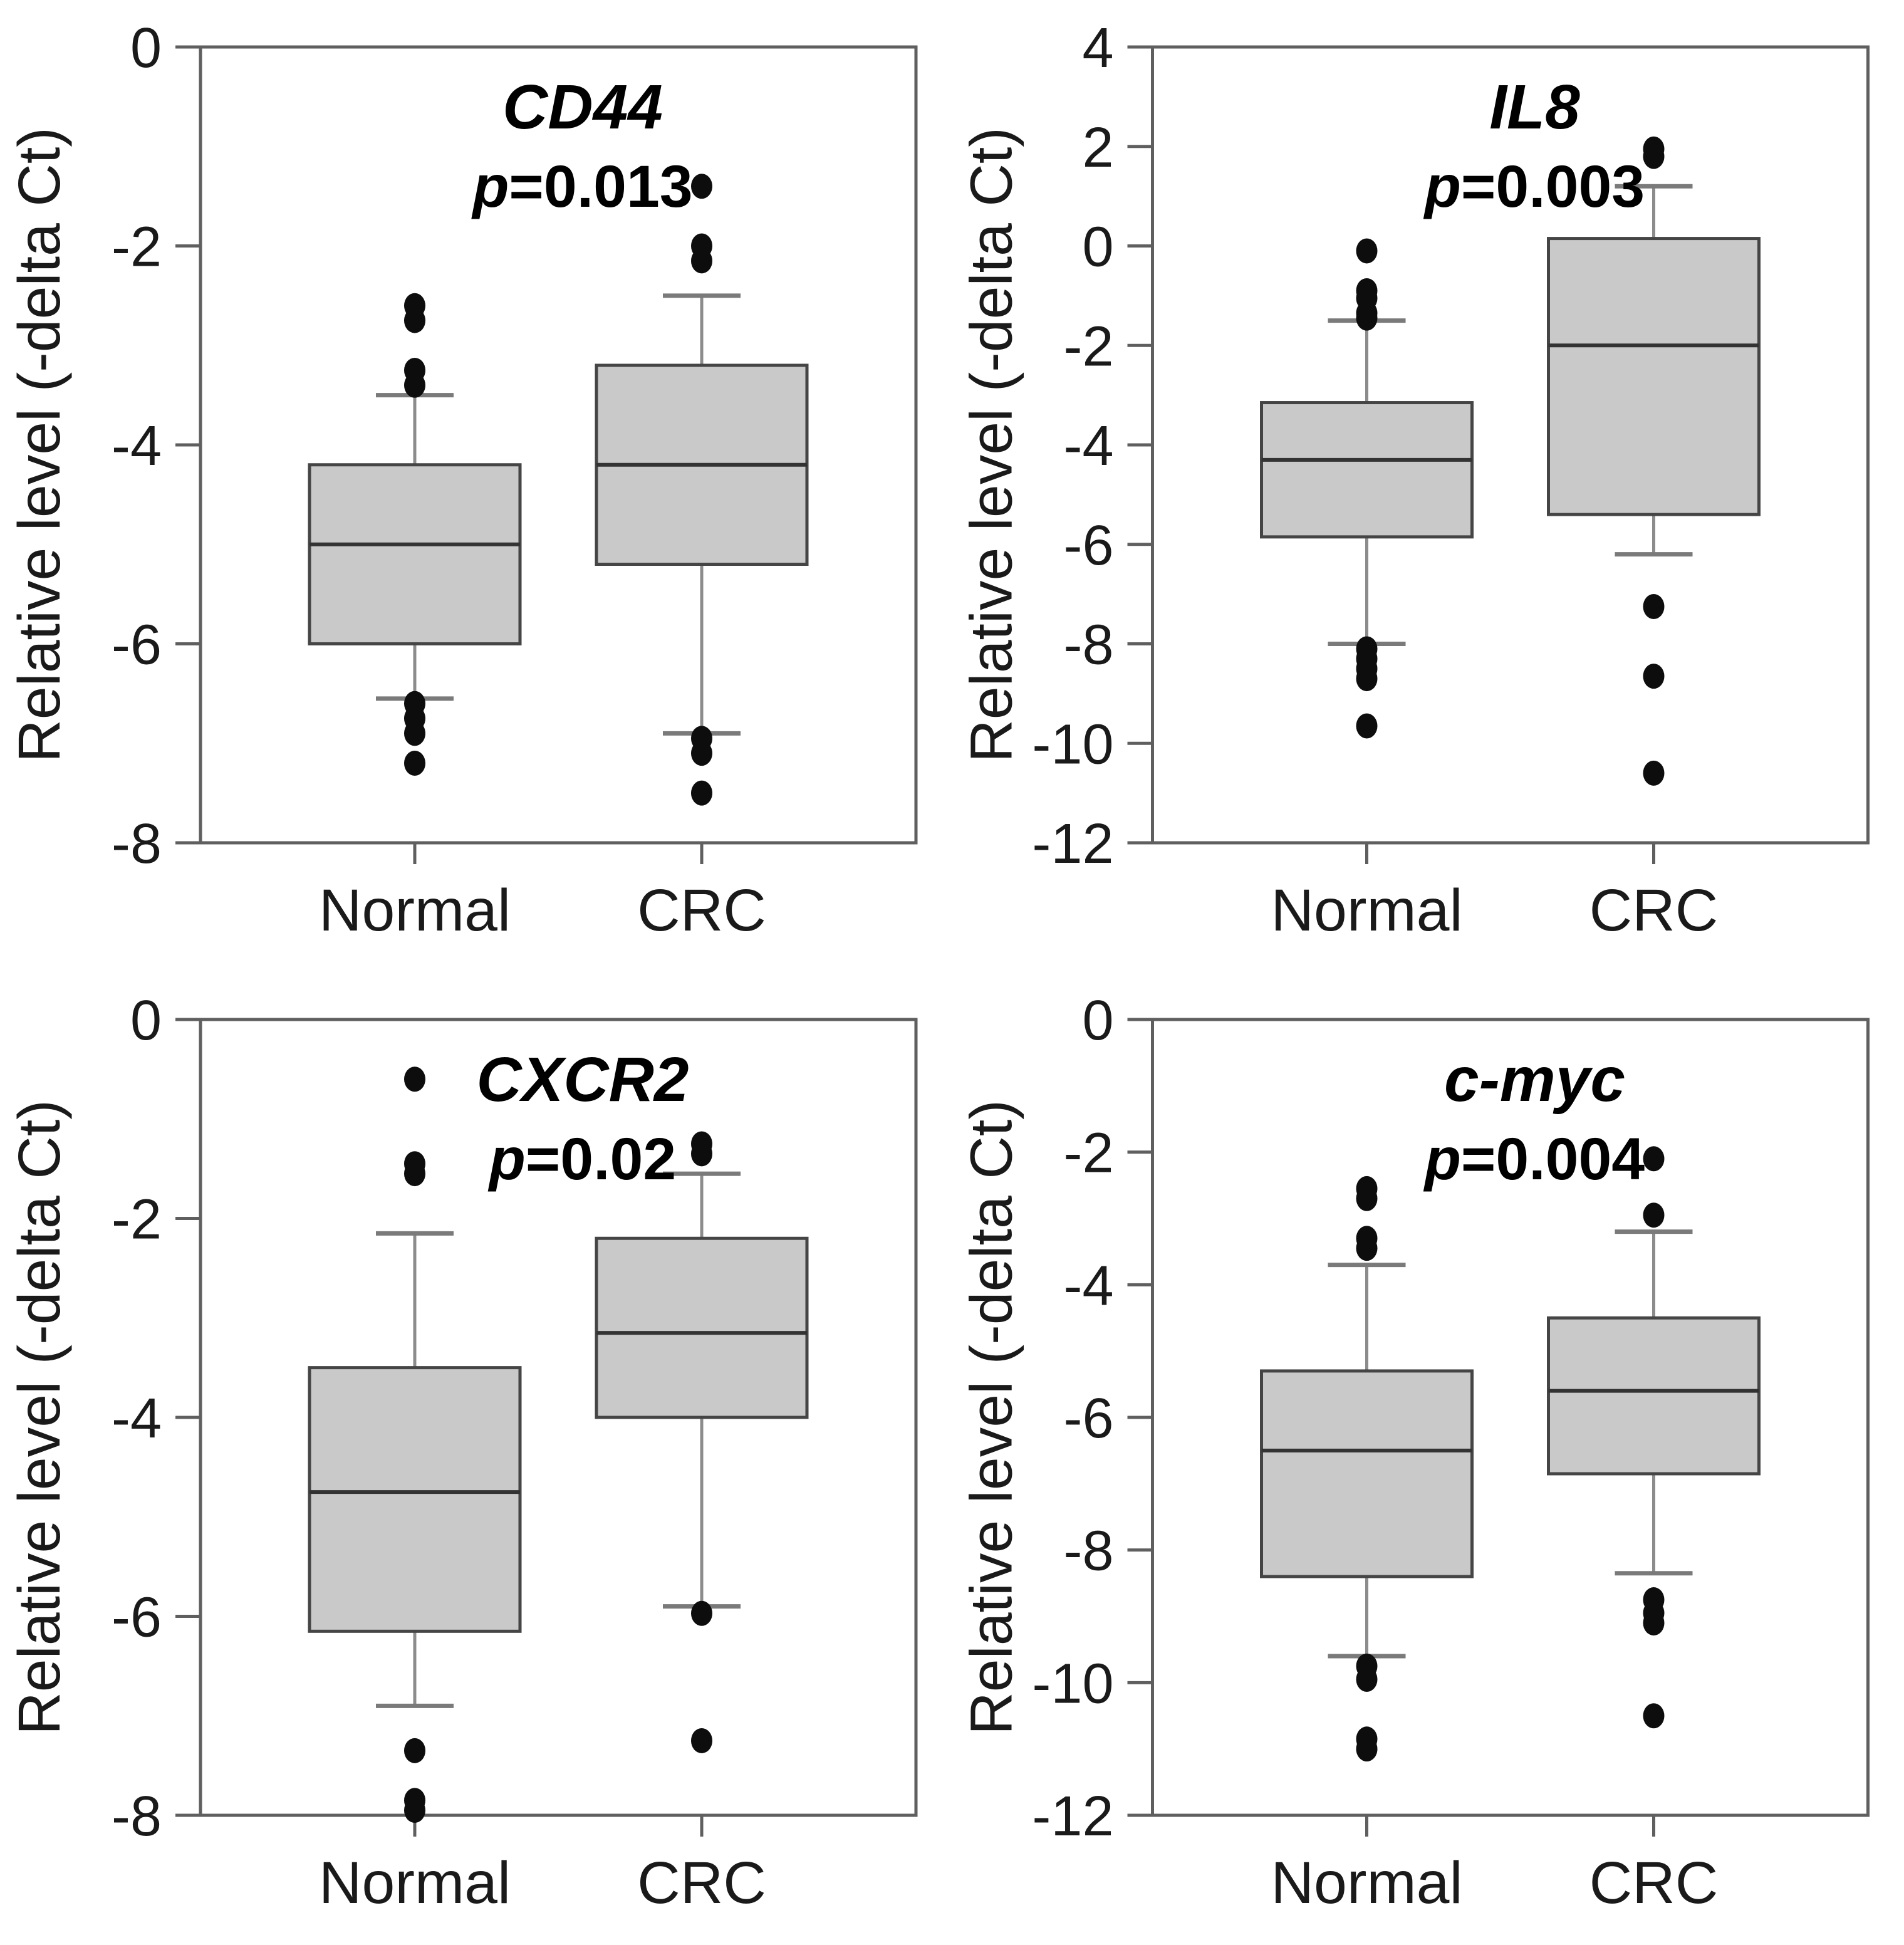 The image size is (1904, 1945). Describe the element at coordinates (1072, 1816) in the screenshot. I see `y-tick-label: -12` at that location.